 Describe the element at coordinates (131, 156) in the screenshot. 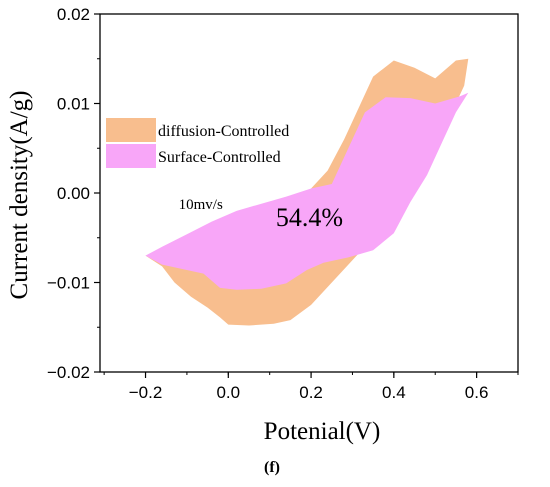

I see `legend-swatch-surface` at that location.